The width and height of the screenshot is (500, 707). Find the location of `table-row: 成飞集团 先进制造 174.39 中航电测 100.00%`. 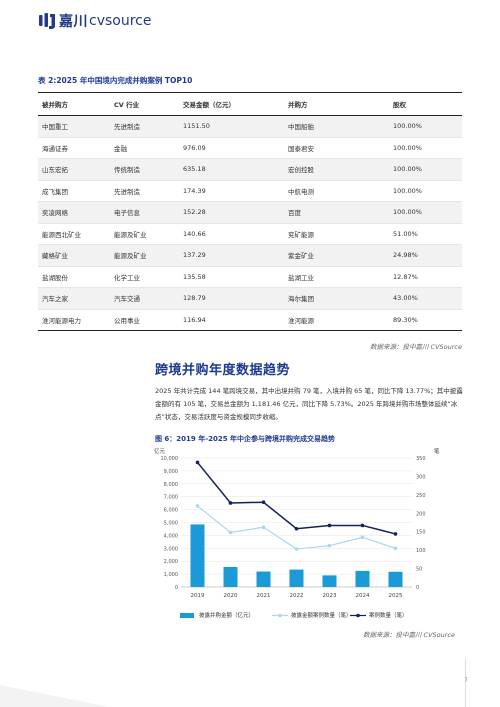

table-row: 成飞集团 先进制造 174.39 中航电测 100.00% is located at coordinates (250, 191).